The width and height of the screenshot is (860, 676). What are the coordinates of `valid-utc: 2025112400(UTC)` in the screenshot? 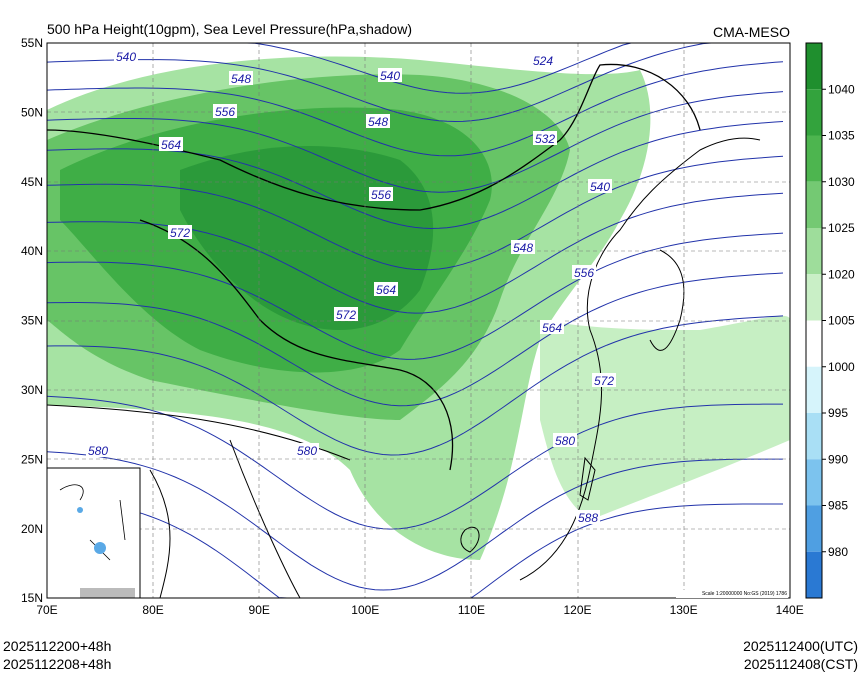 It's located at (800, 646).